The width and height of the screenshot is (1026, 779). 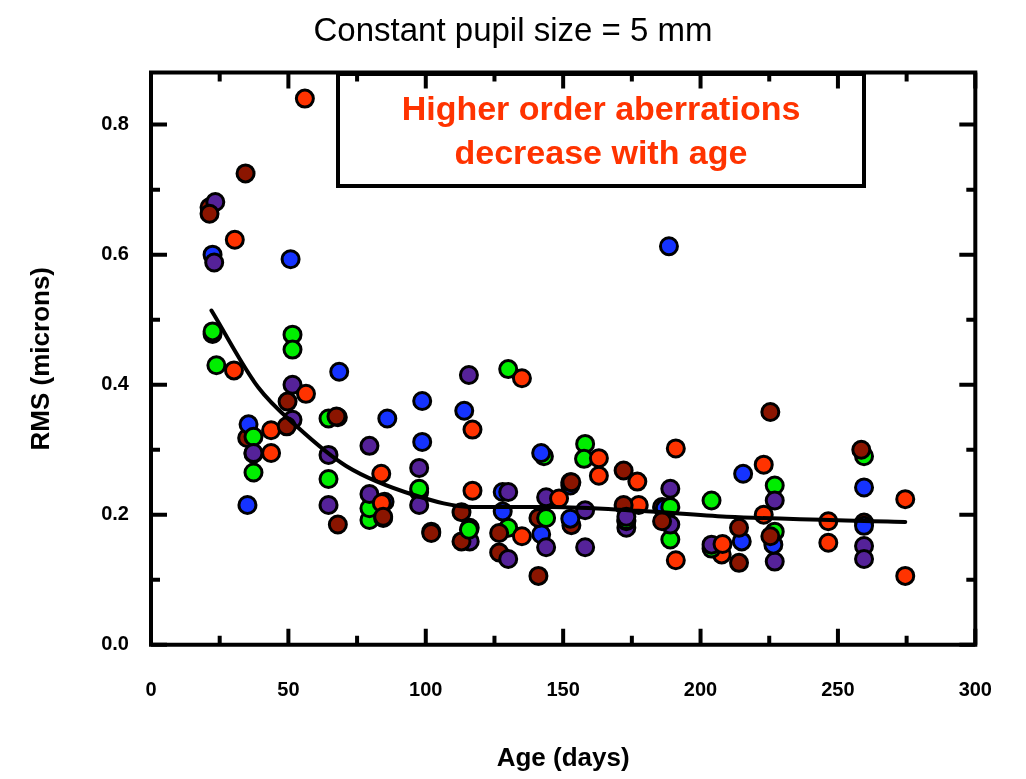 I want to click on y-tick-label: 0.0, so click(x=115, y=643).